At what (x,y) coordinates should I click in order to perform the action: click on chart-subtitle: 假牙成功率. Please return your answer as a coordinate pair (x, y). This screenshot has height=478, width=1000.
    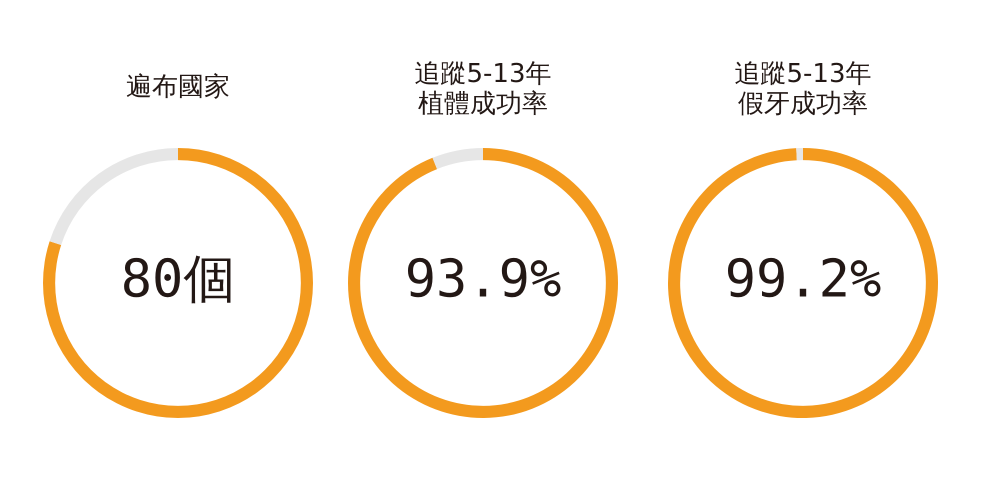
    Looking at the image, I should click on (803, 103).